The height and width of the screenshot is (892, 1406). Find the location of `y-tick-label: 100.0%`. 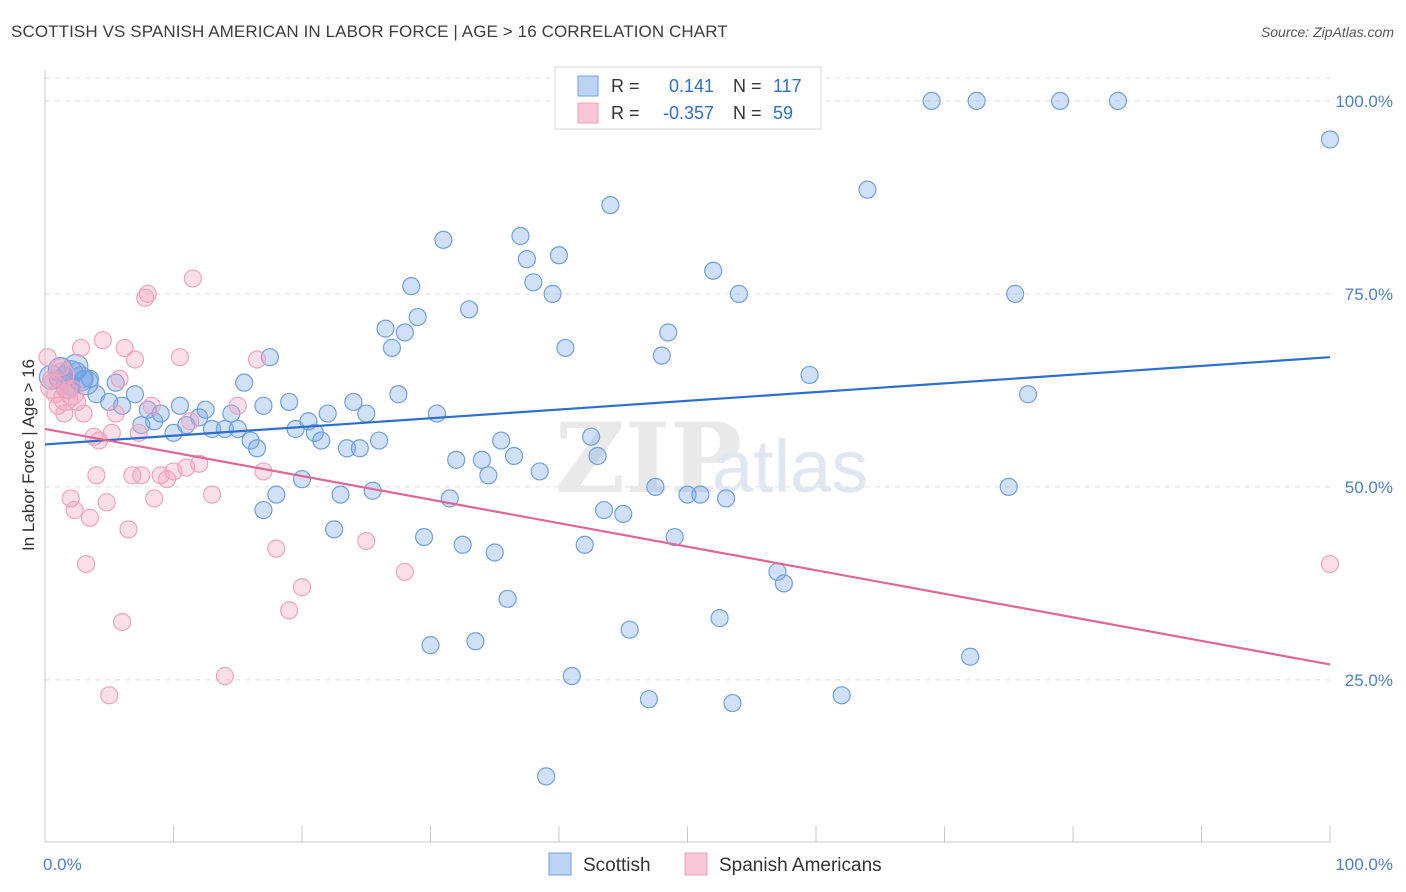

y-tick-label: 100.0% is located at coordinates (1364, 101).